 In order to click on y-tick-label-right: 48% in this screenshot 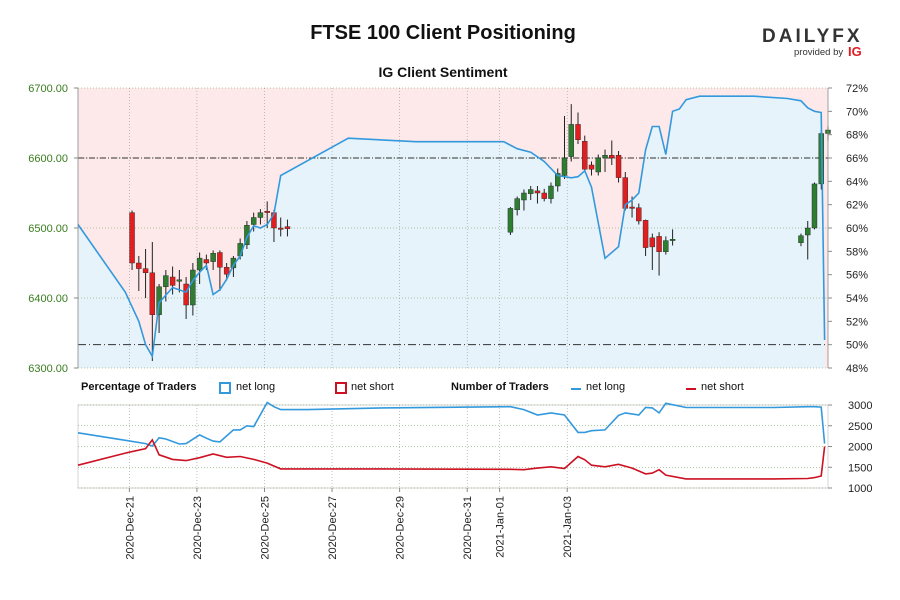, I will do `click(857, 369)`.